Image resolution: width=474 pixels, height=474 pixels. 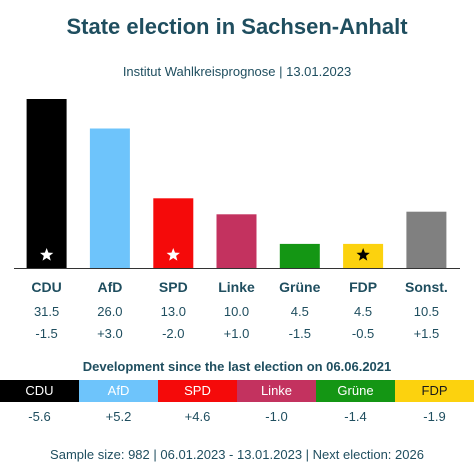 What do you see at coordinates (236, 311) in the screenshot?
I see `value-label: 10.0` at bounding box center [236, 311].